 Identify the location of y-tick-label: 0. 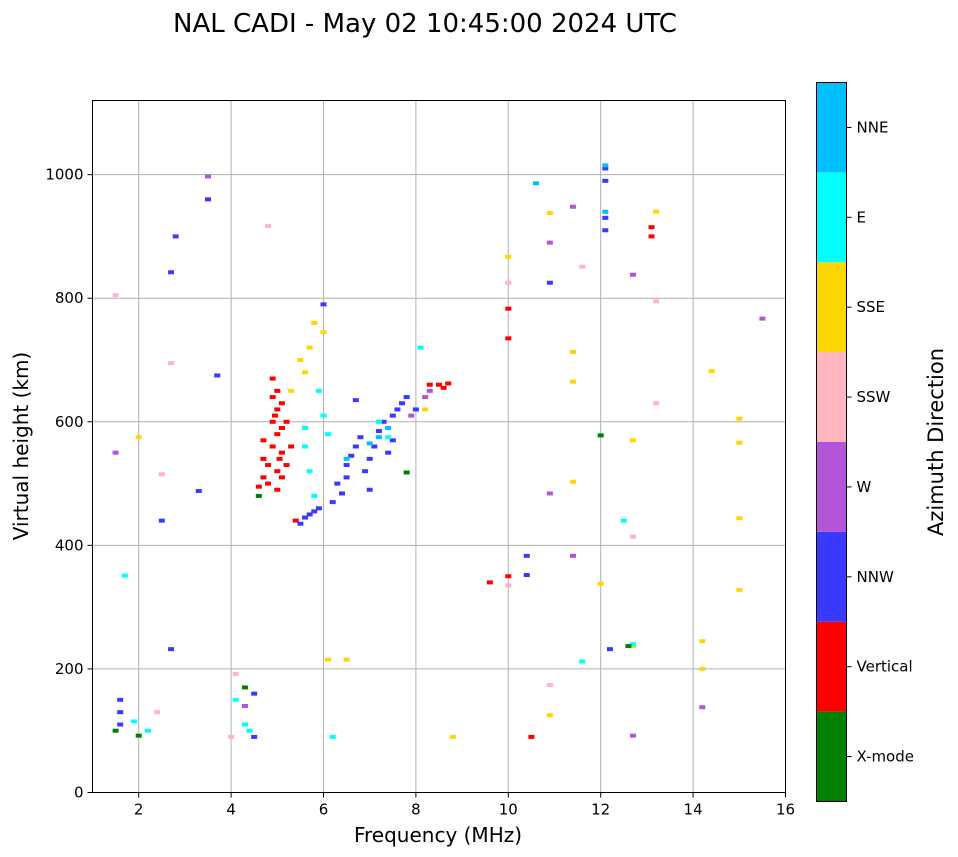
(79, 793).